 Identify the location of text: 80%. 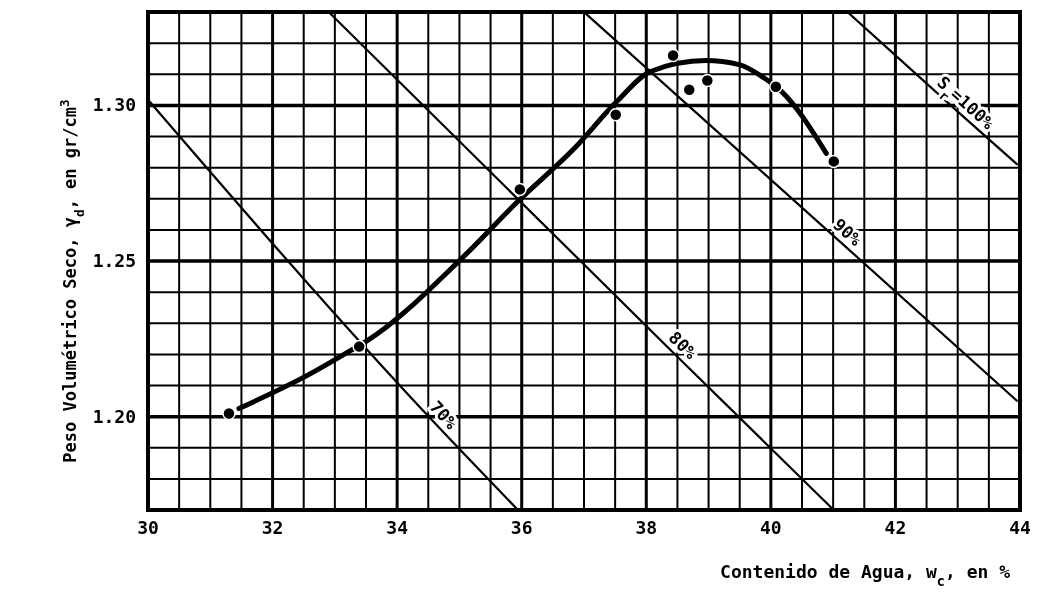
(683, 345).